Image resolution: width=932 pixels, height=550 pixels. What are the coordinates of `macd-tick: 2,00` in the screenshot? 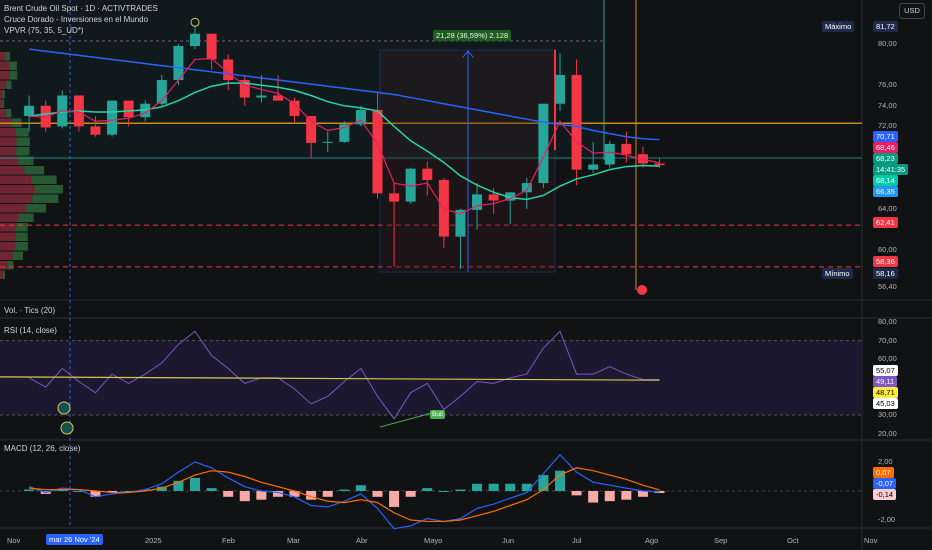 It's located at (885, 461).